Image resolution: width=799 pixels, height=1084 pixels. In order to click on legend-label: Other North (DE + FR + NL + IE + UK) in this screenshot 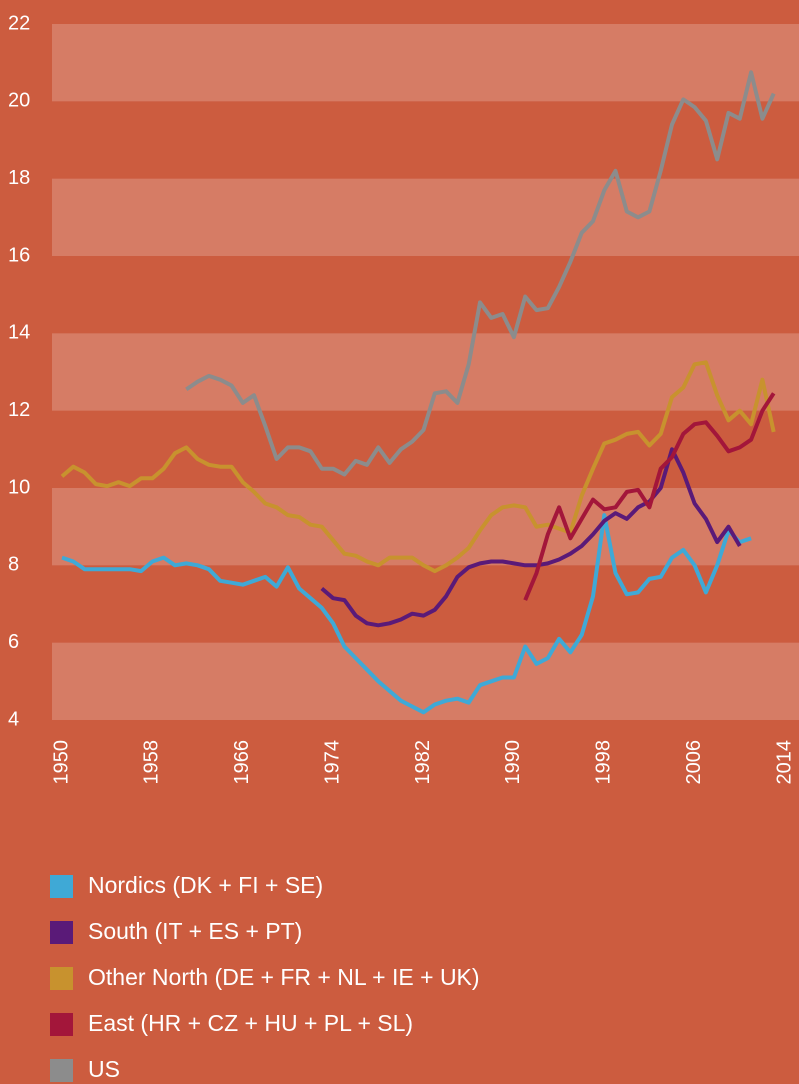, I will do `click(284, 977)`.